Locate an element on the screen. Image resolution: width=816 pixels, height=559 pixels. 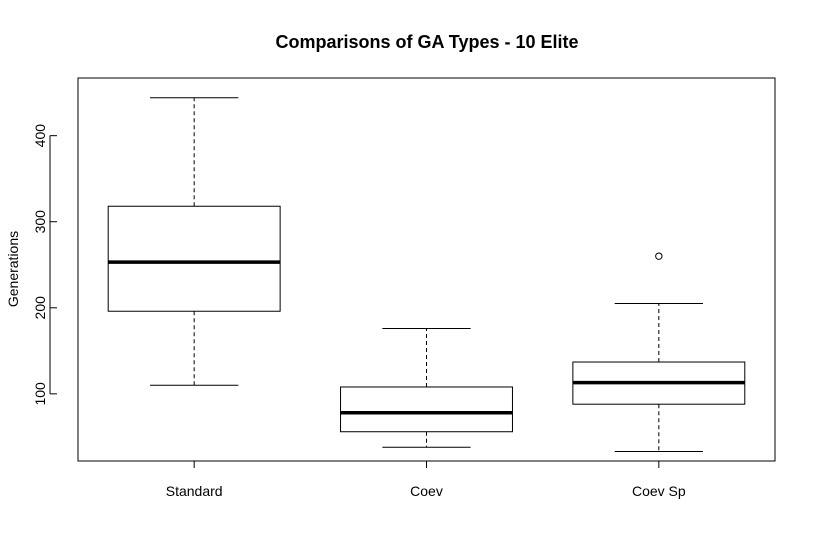
x-tick-label: Coev Sp is located at coordinates (659, 491).